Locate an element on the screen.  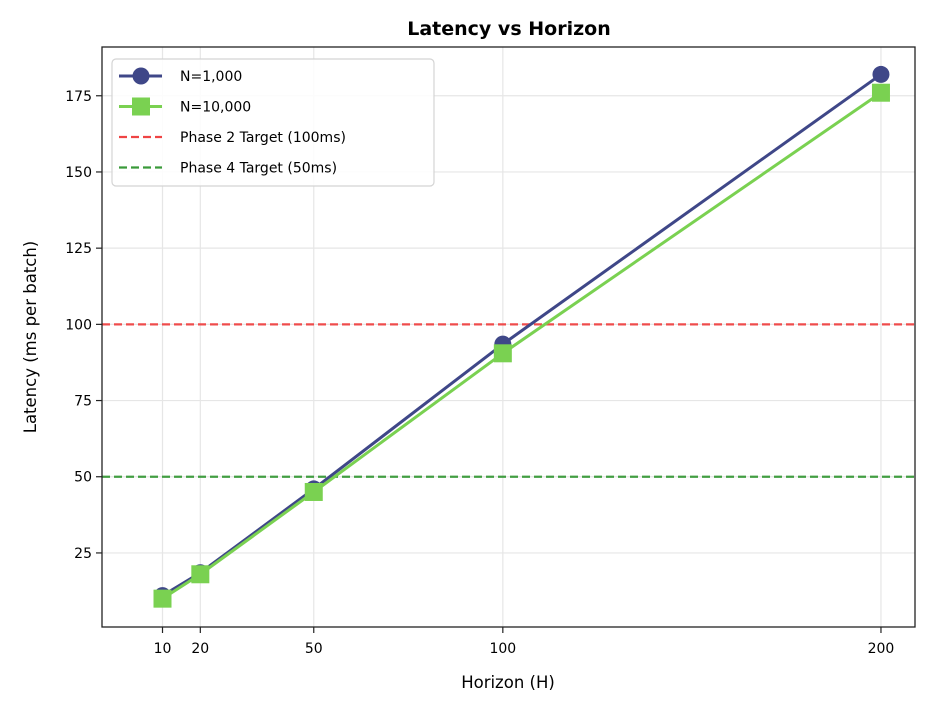
x-tick-label: 200 is located at coordinates (881, 649).